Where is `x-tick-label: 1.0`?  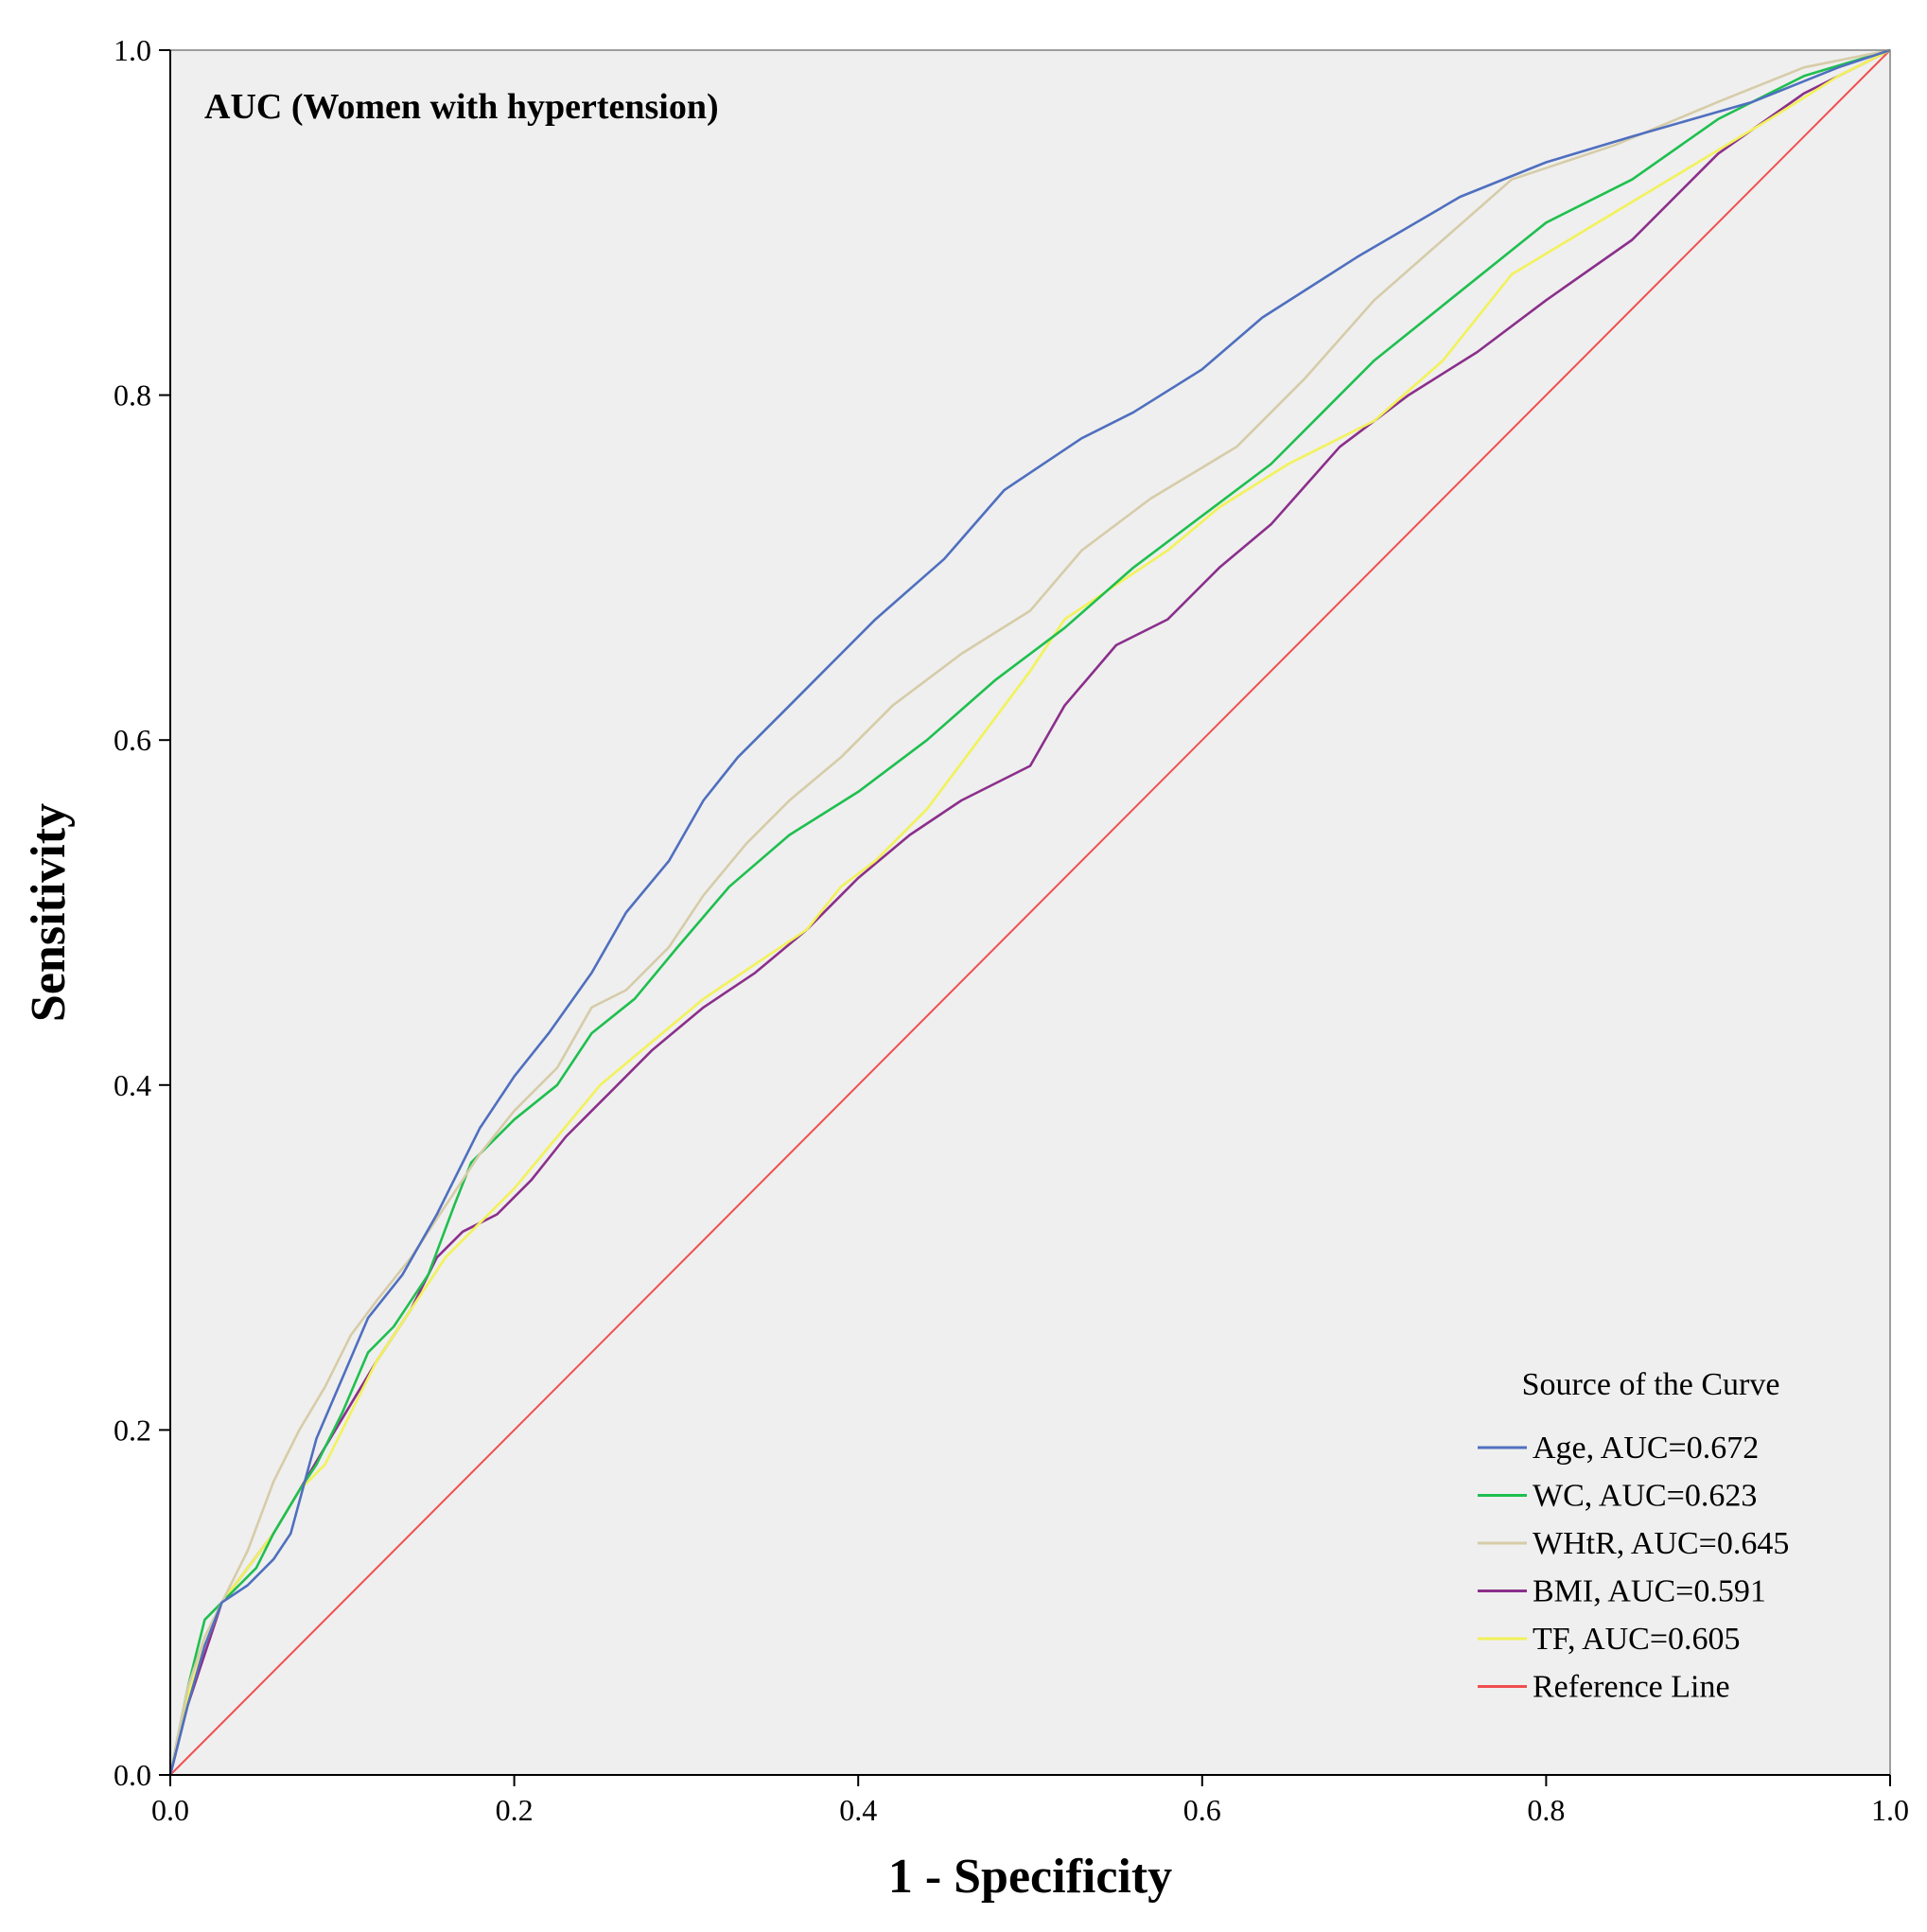
x-tick-label: 1.0 is located at coordinates (1890, 1810).